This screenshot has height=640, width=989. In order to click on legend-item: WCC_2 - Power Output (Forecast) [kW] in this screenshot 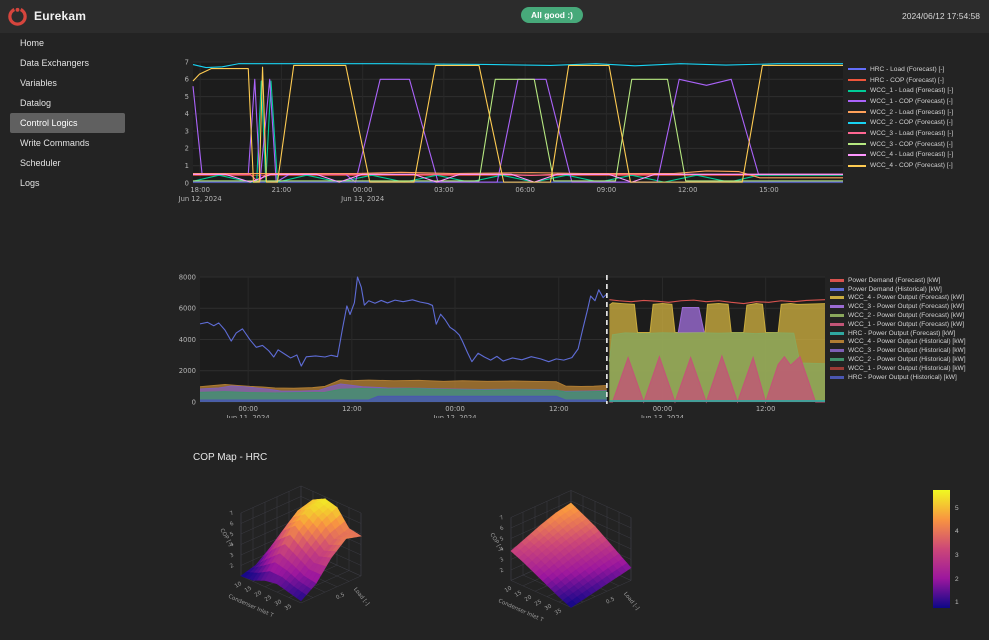, I will do `click(898, 315)`.